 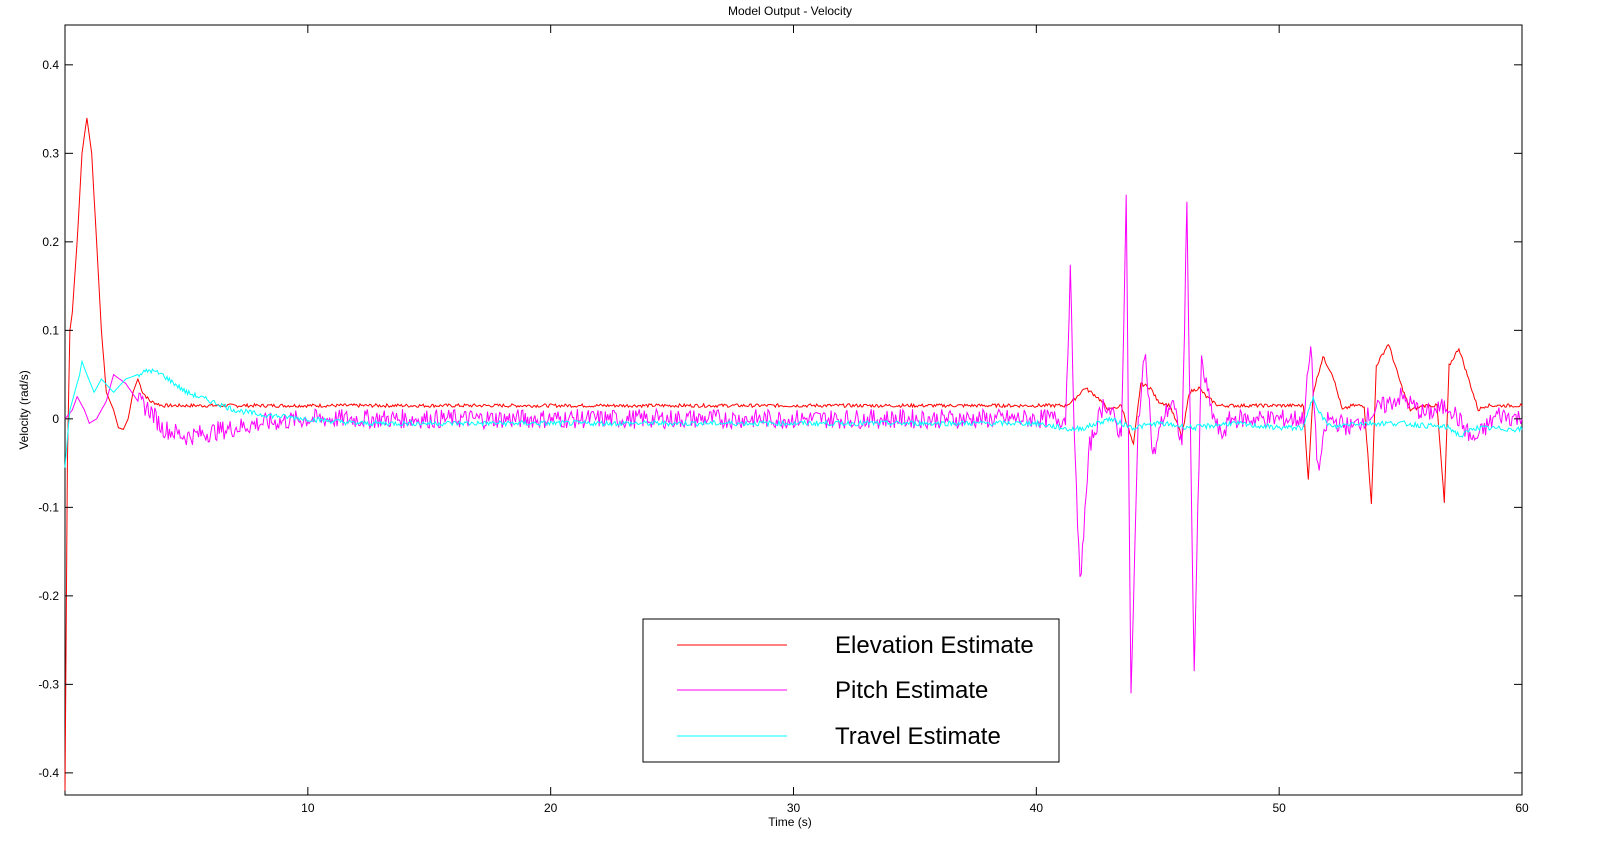 What do you see at coordinates (794, 808) in the screenshot?
I see `x-tick-label: 30` at bounding box center [794, 808].